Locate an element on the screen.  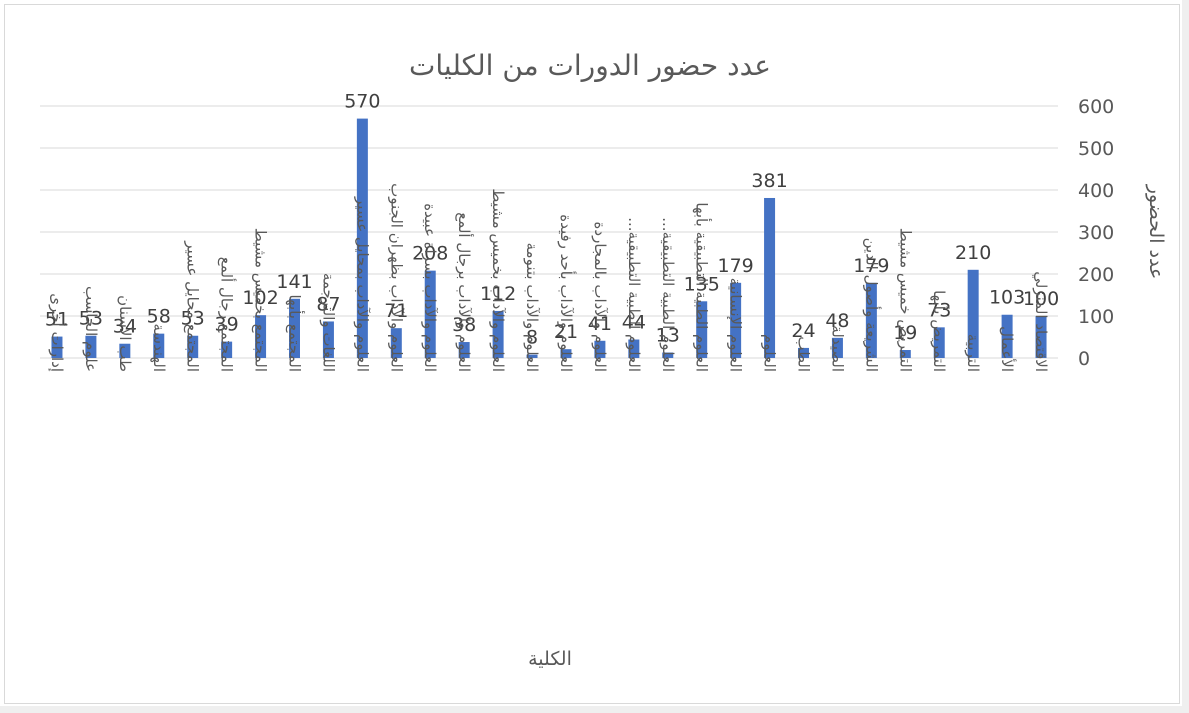
category-label: العلوم والآداب بظهران الجنوب is located at coordinates (396, 277).